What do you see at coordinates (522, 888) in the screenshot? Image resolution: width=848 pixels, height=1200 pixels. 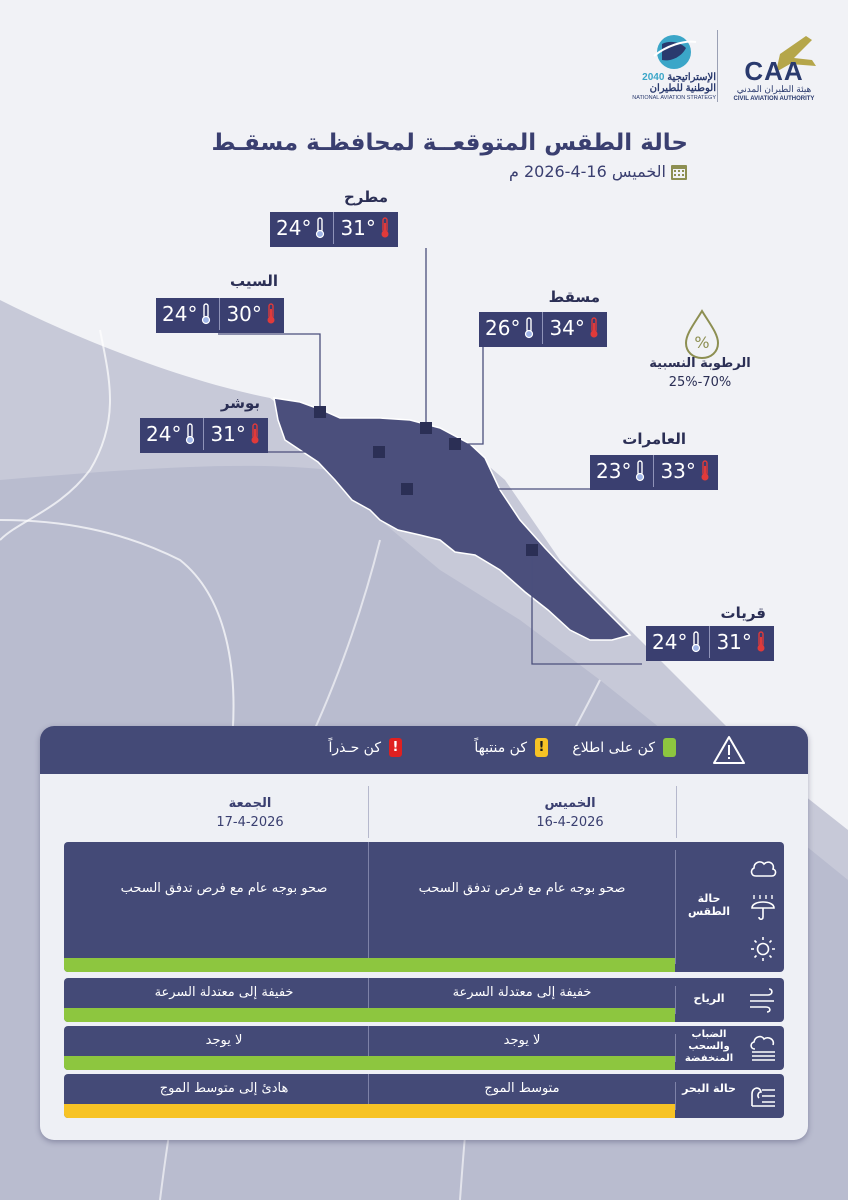 I see `weather-thursday: صحو بوجه عام مع فرص تدفق السحب` at bounding box center [522, 888].